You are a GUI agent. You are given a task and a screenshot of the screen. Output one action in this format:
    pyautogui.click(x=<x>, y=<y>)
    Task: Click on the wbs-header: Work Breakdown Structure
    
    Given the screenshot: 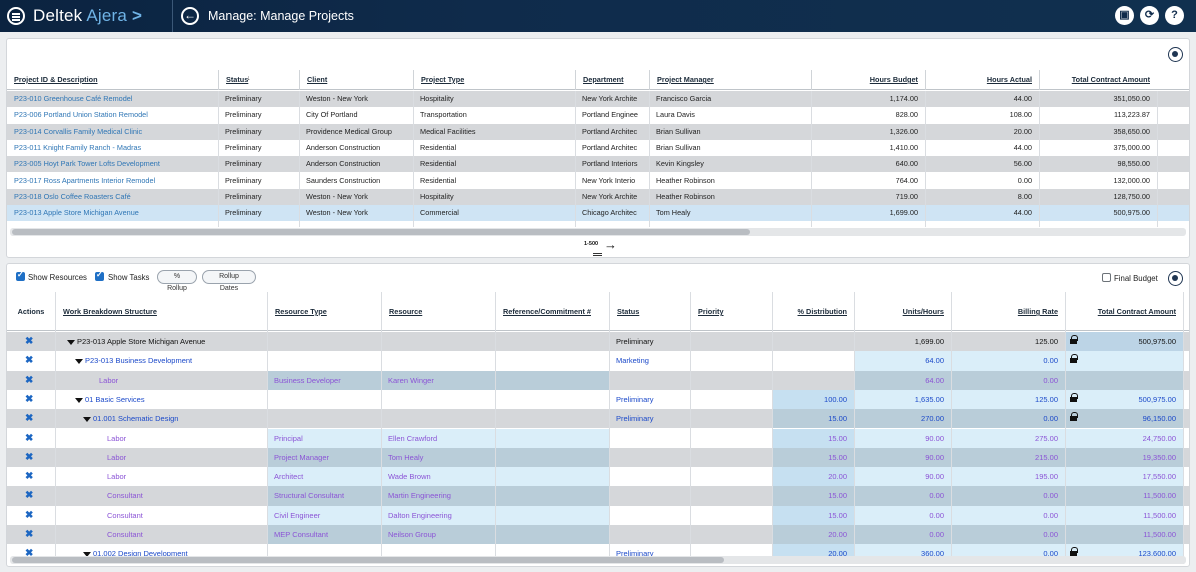 What is the action you would take?
    pyautogui.click(x=161, y=311)
    